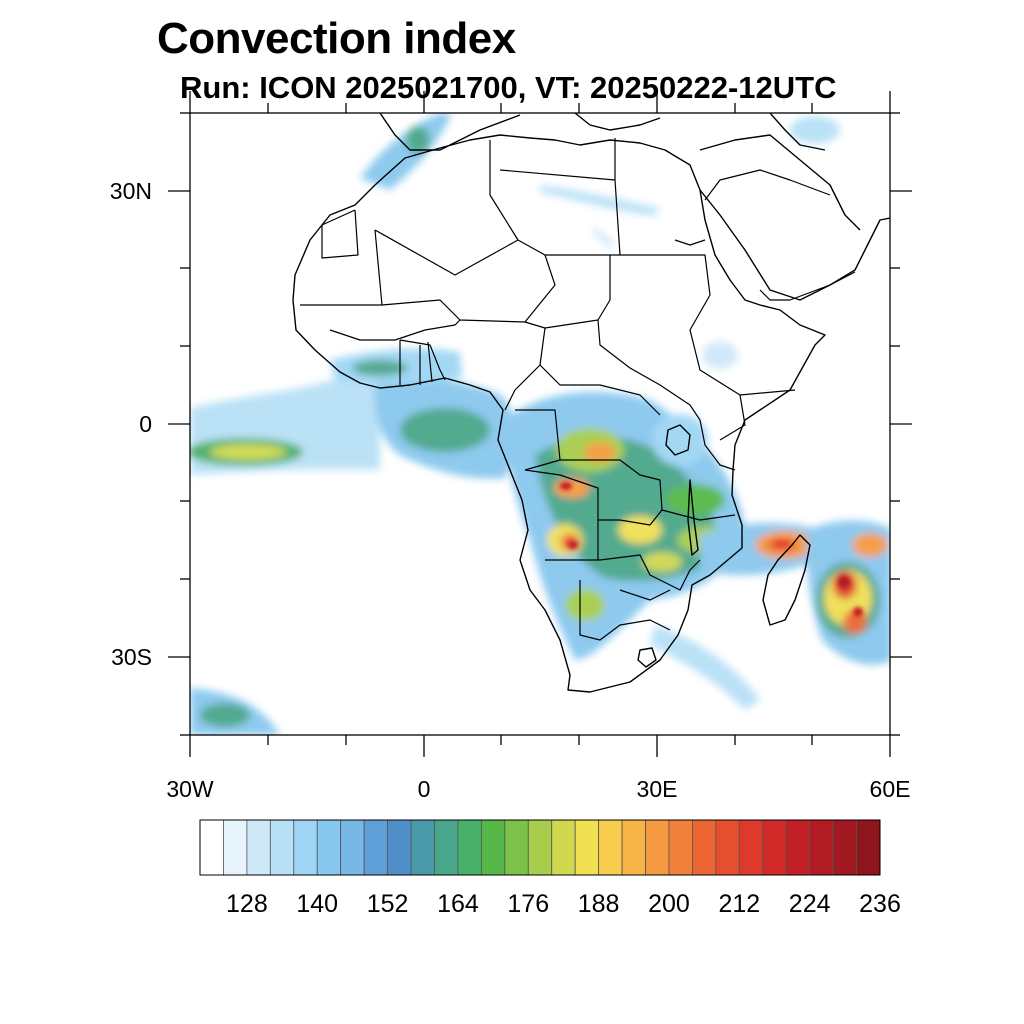 This screenshot has width=1024, height=1024. I want to click on colorbar-label: 152, so click(388, 904).